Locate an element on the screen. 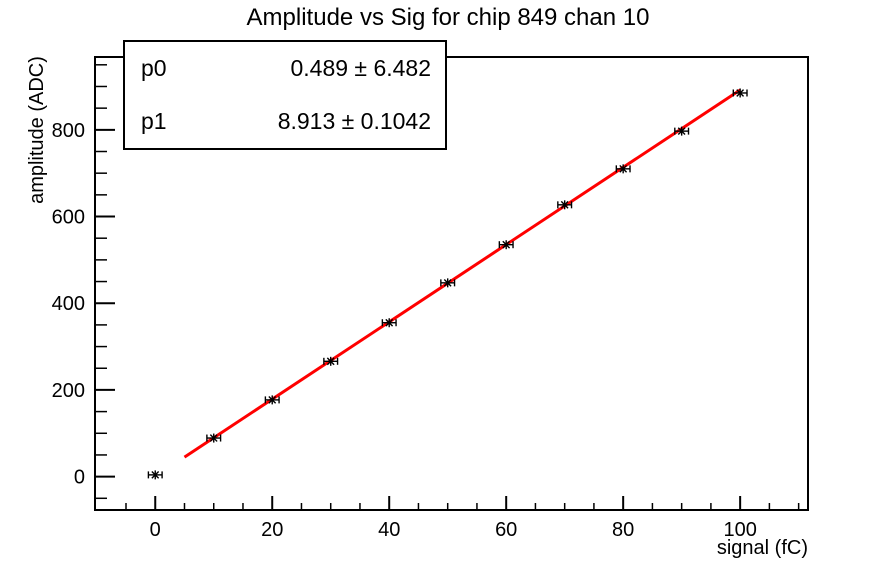 This screenshot has height=572, width=896. y-tick-label: 600 is located at coordinates (68, 218).